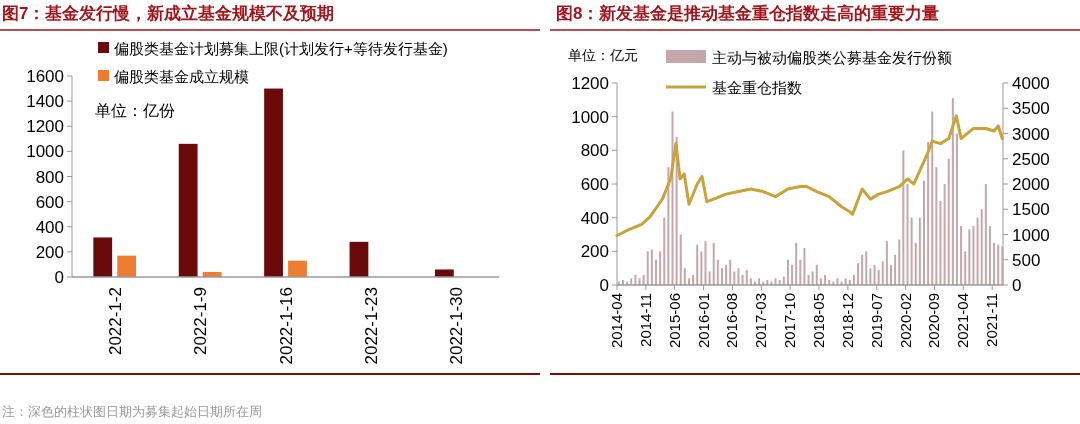 The width and height of the screenshot is (1080, 424). Describe the element at coordinates (1031, 83) in the screenshot. I see `y2-tick-label: 4000` at that location.